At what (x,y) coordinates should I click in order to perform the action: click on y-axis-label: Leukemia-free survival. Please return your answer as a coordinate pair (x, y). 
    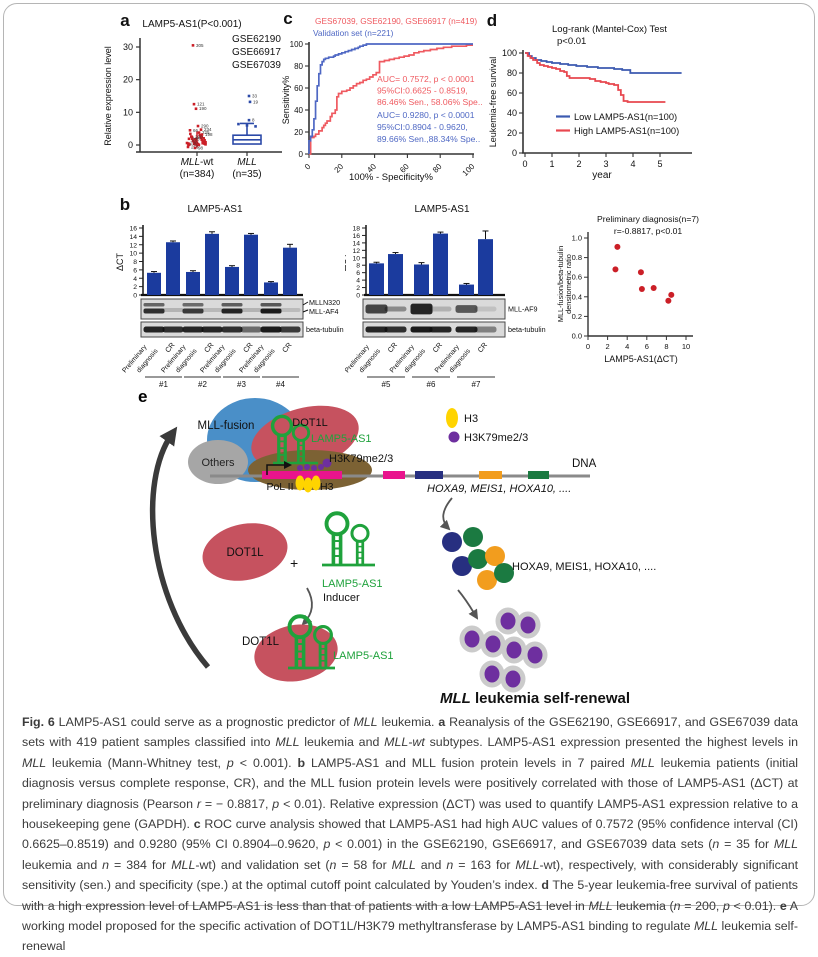
    Looking at the image, I should click on (493, 102).